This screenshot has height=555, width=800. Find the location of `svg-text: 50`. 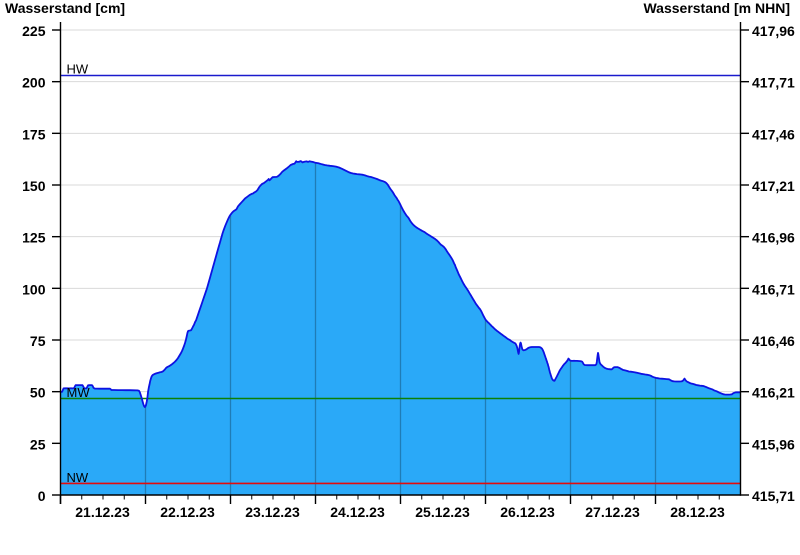

svg-text: 50 is located at coordinates (38, 393).